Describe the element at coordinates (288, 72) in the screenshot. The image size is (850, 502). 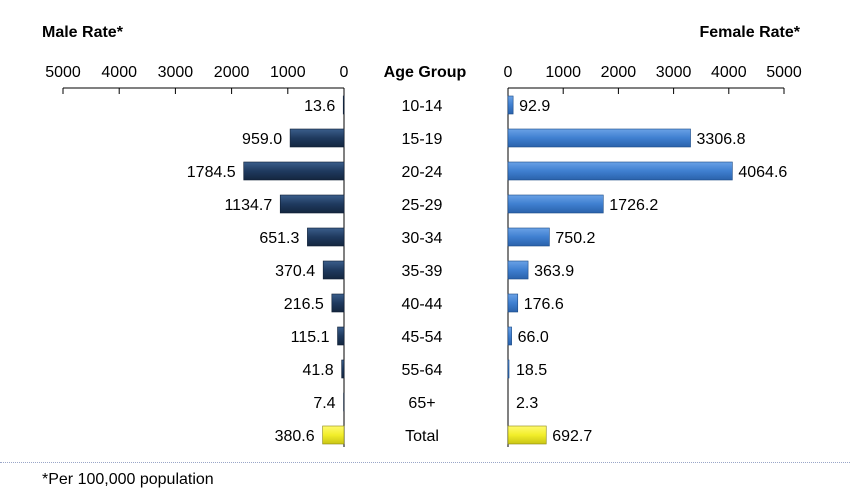
I see `male-tick-label: 1000` at that location.